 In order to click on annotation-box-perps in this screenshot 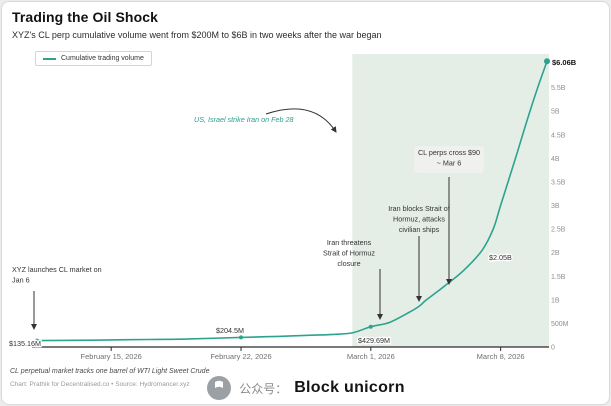, I will do `click(449, 159)`.